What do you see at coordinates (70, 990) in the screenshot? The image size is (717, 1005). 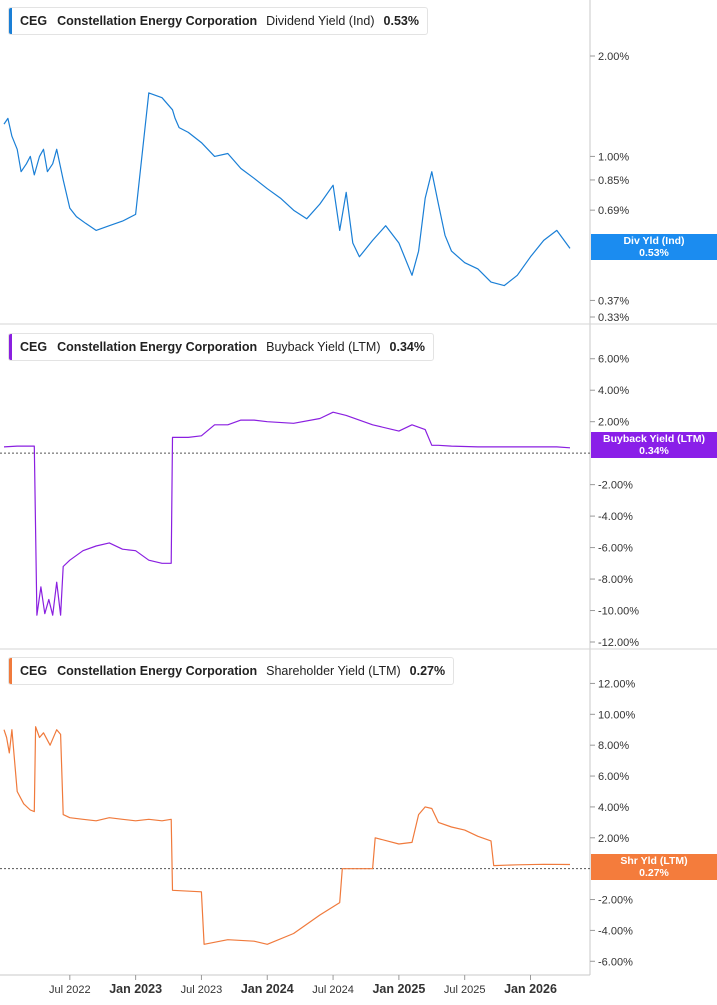 I see `x-tick-label: Jul 2022` at bounding box center [70, 990].